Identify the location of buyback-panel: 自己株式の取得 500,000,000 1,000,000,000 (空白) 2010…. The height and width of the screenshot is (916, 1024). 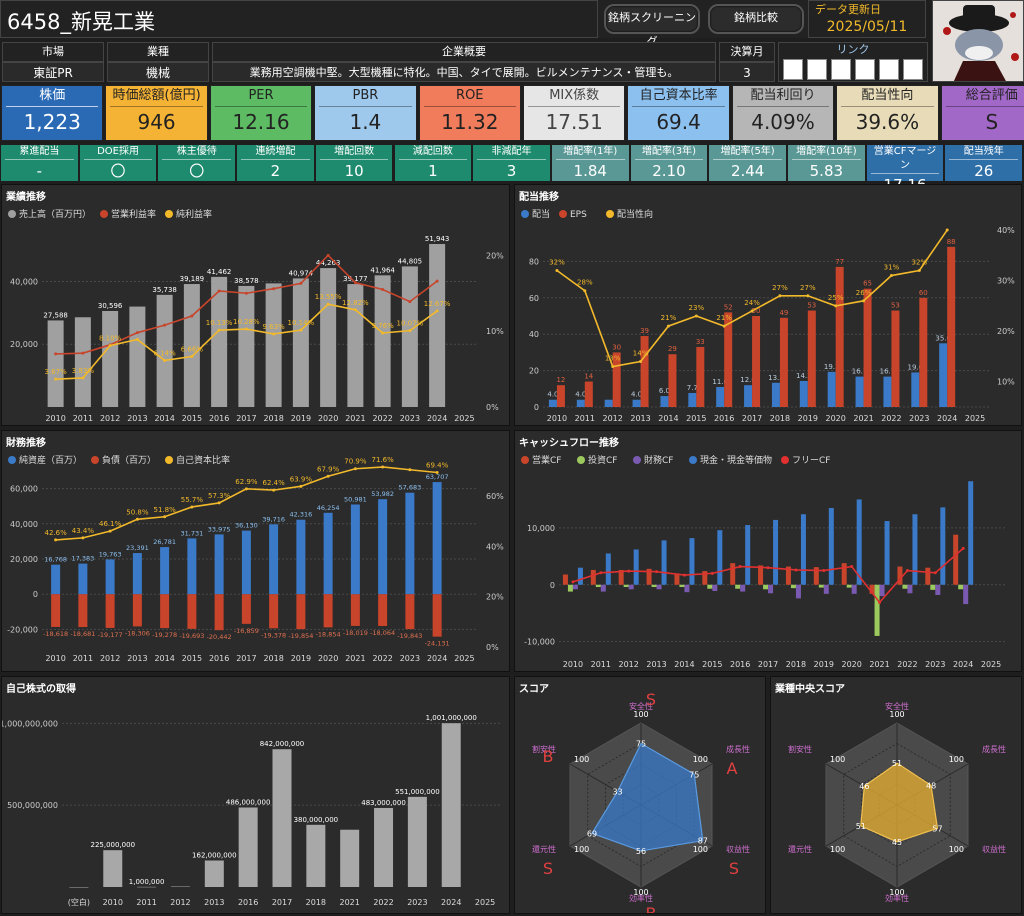
(255, 795).